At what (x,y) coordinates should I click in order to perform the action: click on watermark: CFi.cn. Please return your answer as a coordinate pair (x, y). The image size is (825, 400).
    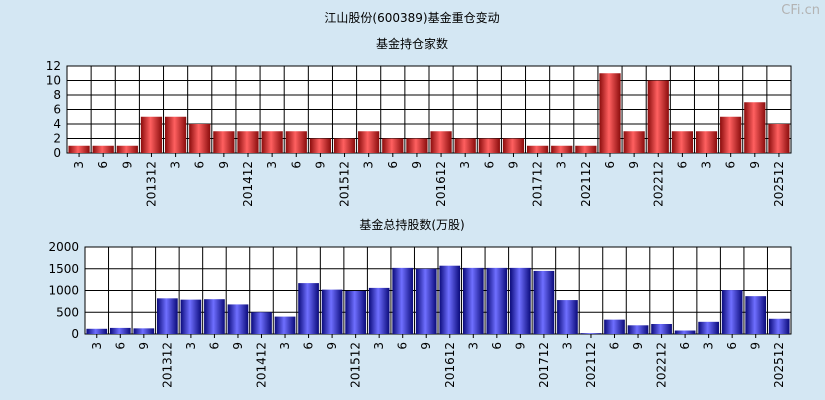
    Looking at the image, I should click on (800, 10).